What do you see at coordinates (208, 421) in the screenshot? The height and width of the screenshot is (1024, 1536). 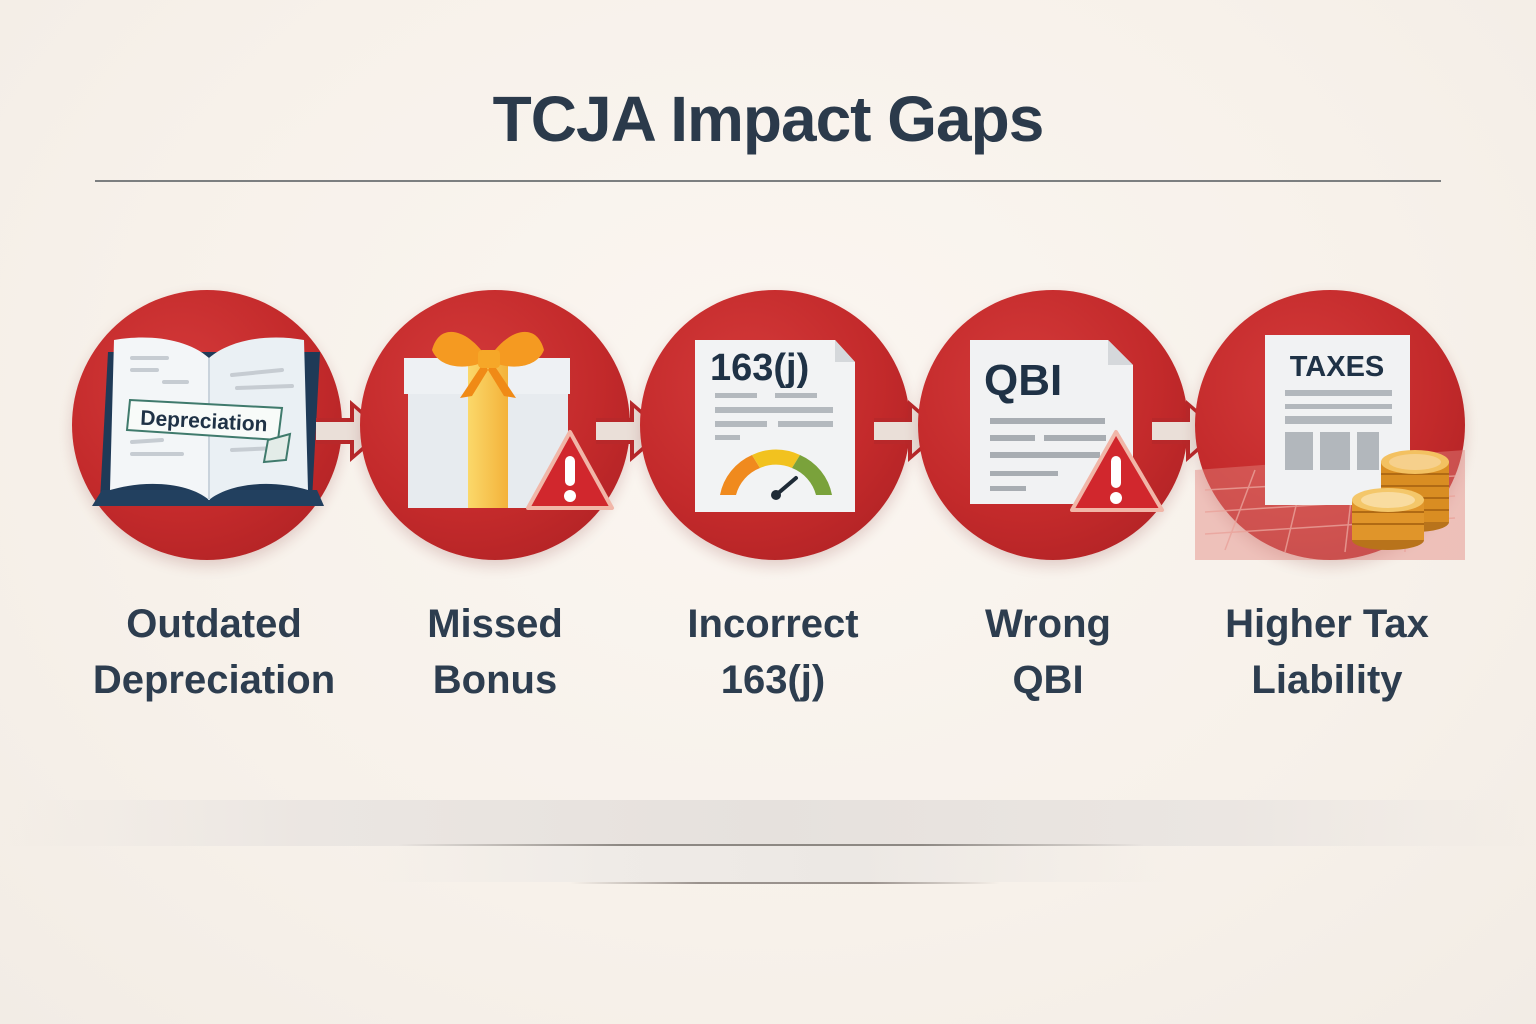 I see `depreciation-book-icon: Depreciation` at bounding box center [208, 421].